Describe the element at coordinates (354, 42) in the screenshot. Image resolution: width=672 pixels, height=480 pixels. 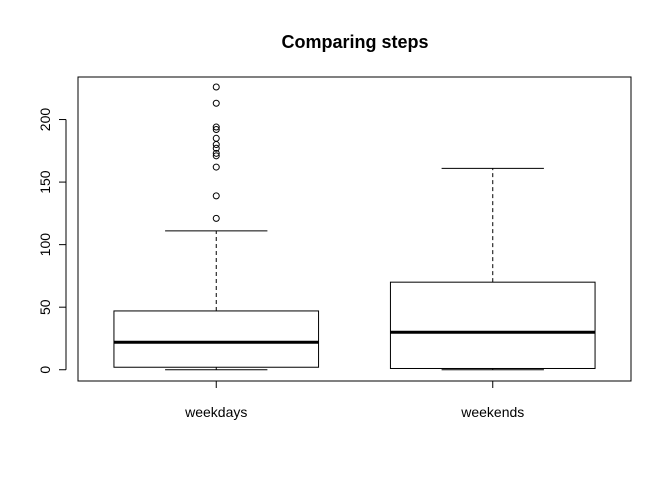
I see `chart-title: Comparing steps` at that location.